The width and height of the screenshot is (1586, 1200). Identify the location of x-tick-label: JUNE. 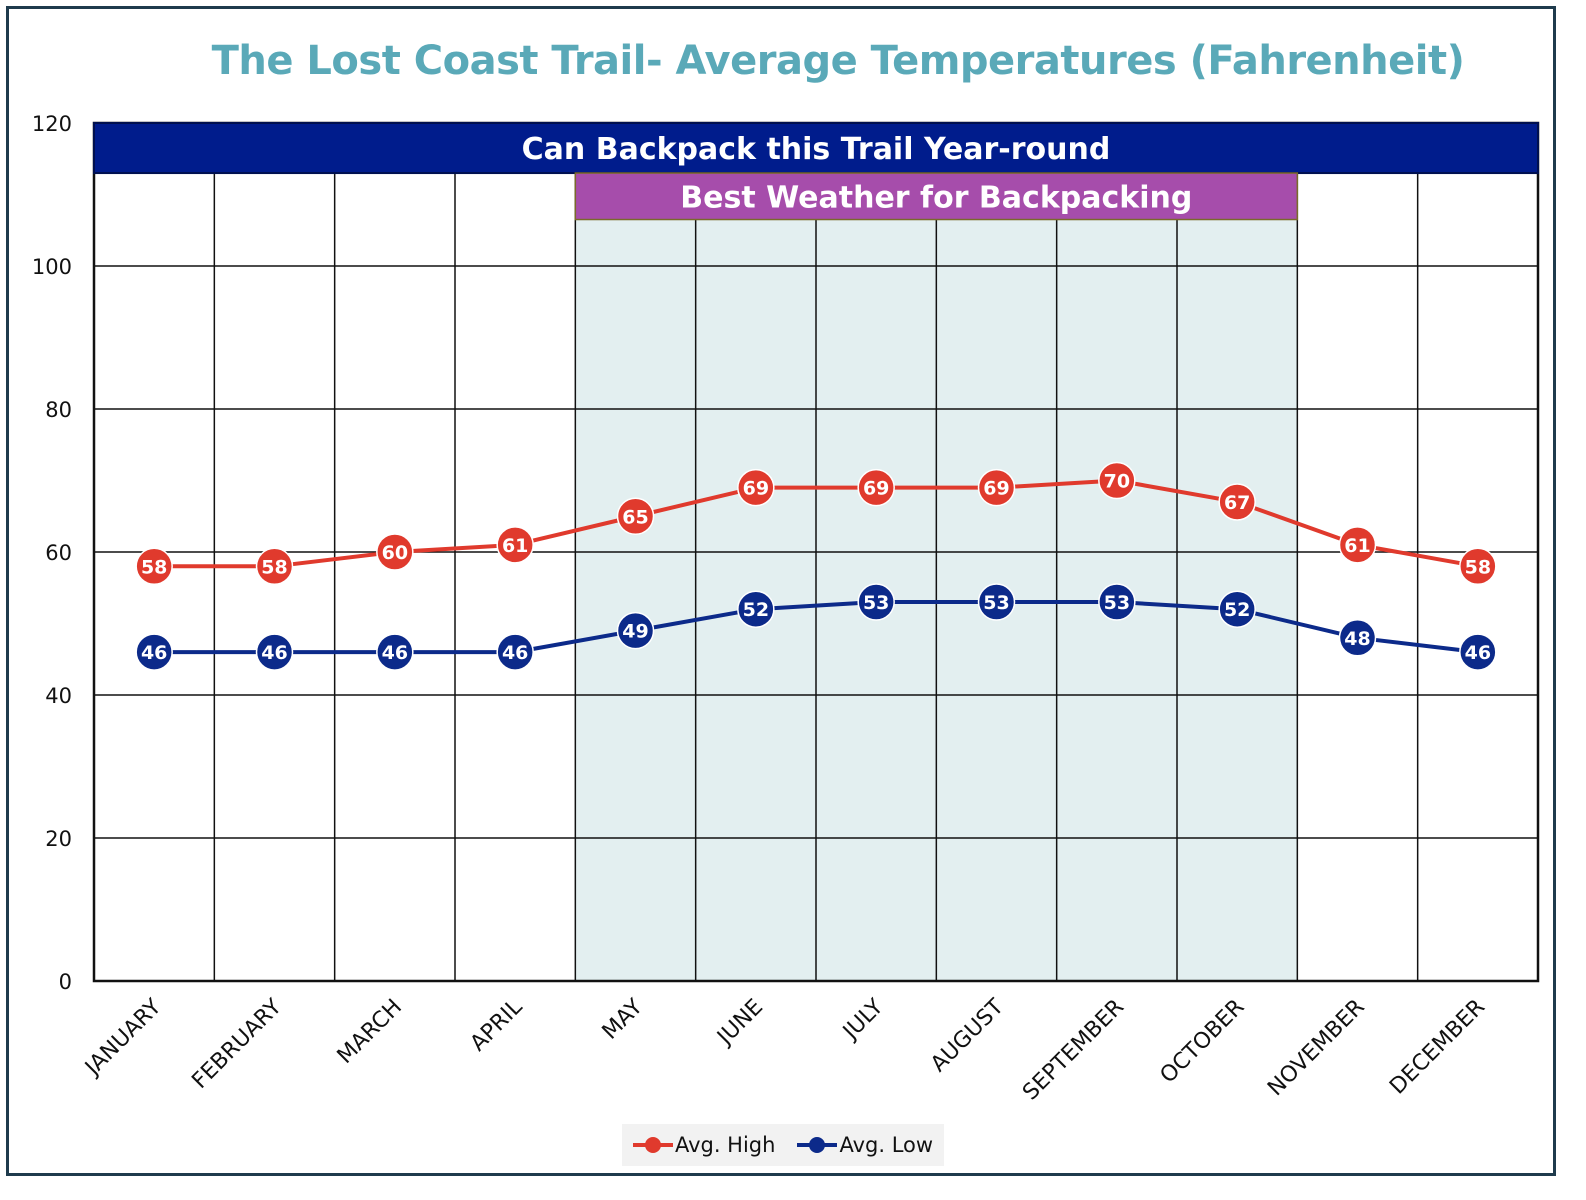
(740, 1023).